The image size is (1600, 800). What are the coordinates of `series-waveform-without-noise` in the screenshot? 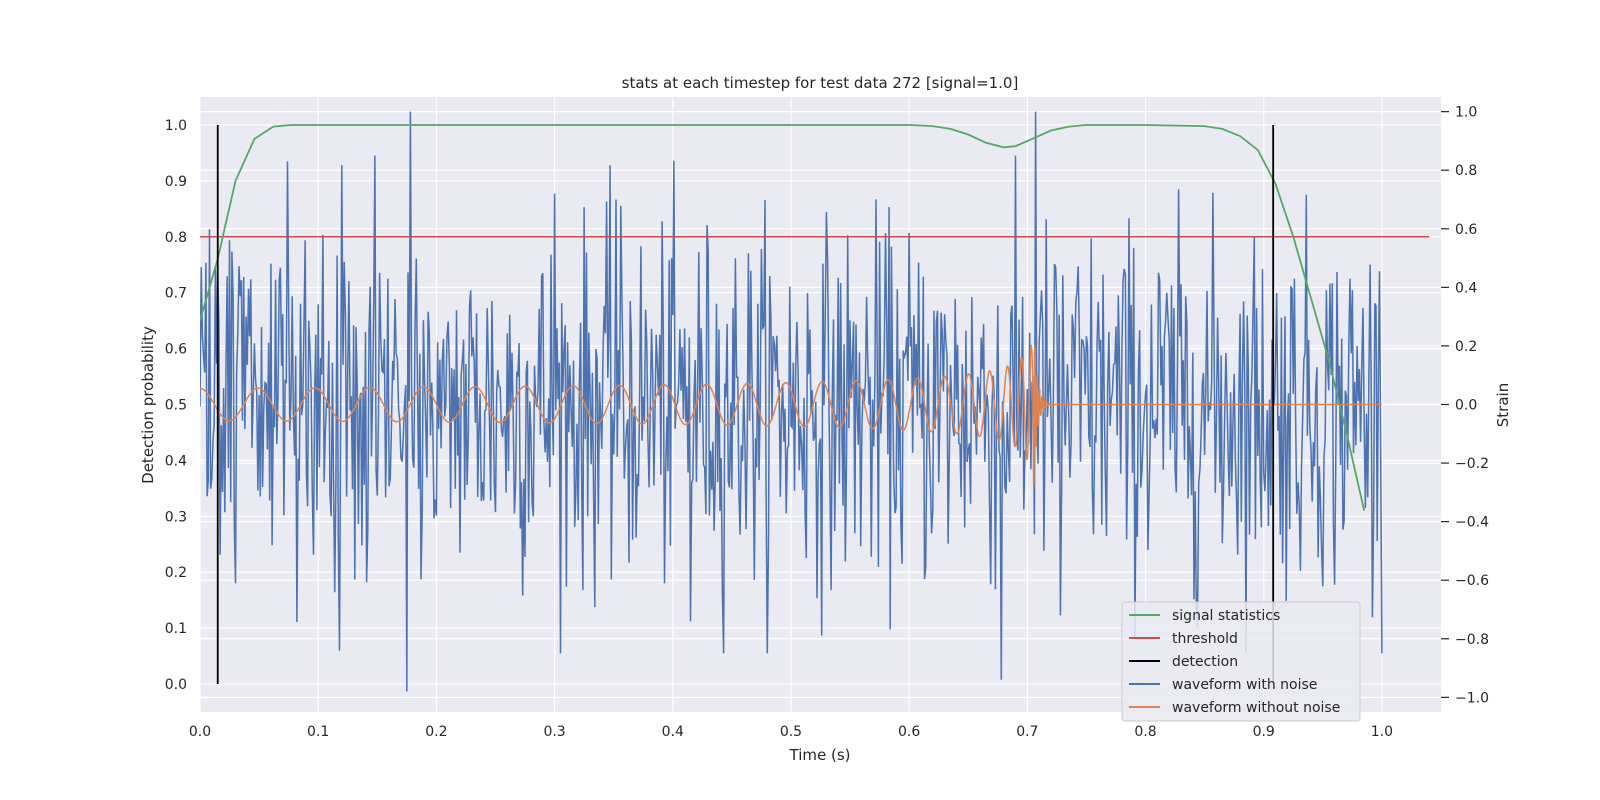 It's located at (791, 415).